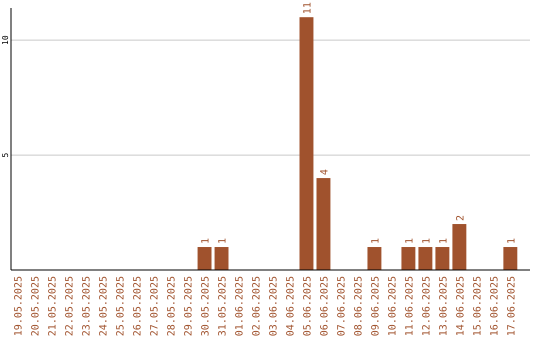  Describe the element at coordinates (324, 306) in the screenshot. I see `x-tick-label: 06.06.2025` at that location.